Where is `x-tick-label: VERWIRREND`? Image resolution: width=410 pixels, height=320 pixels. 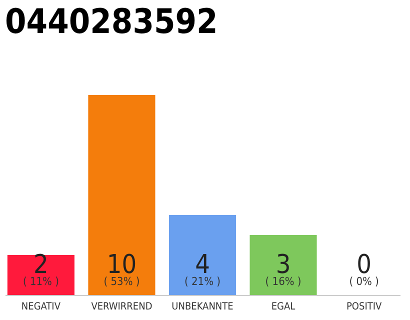 x-tick-label: VERWIRREND is located at coordinates (121, 307).